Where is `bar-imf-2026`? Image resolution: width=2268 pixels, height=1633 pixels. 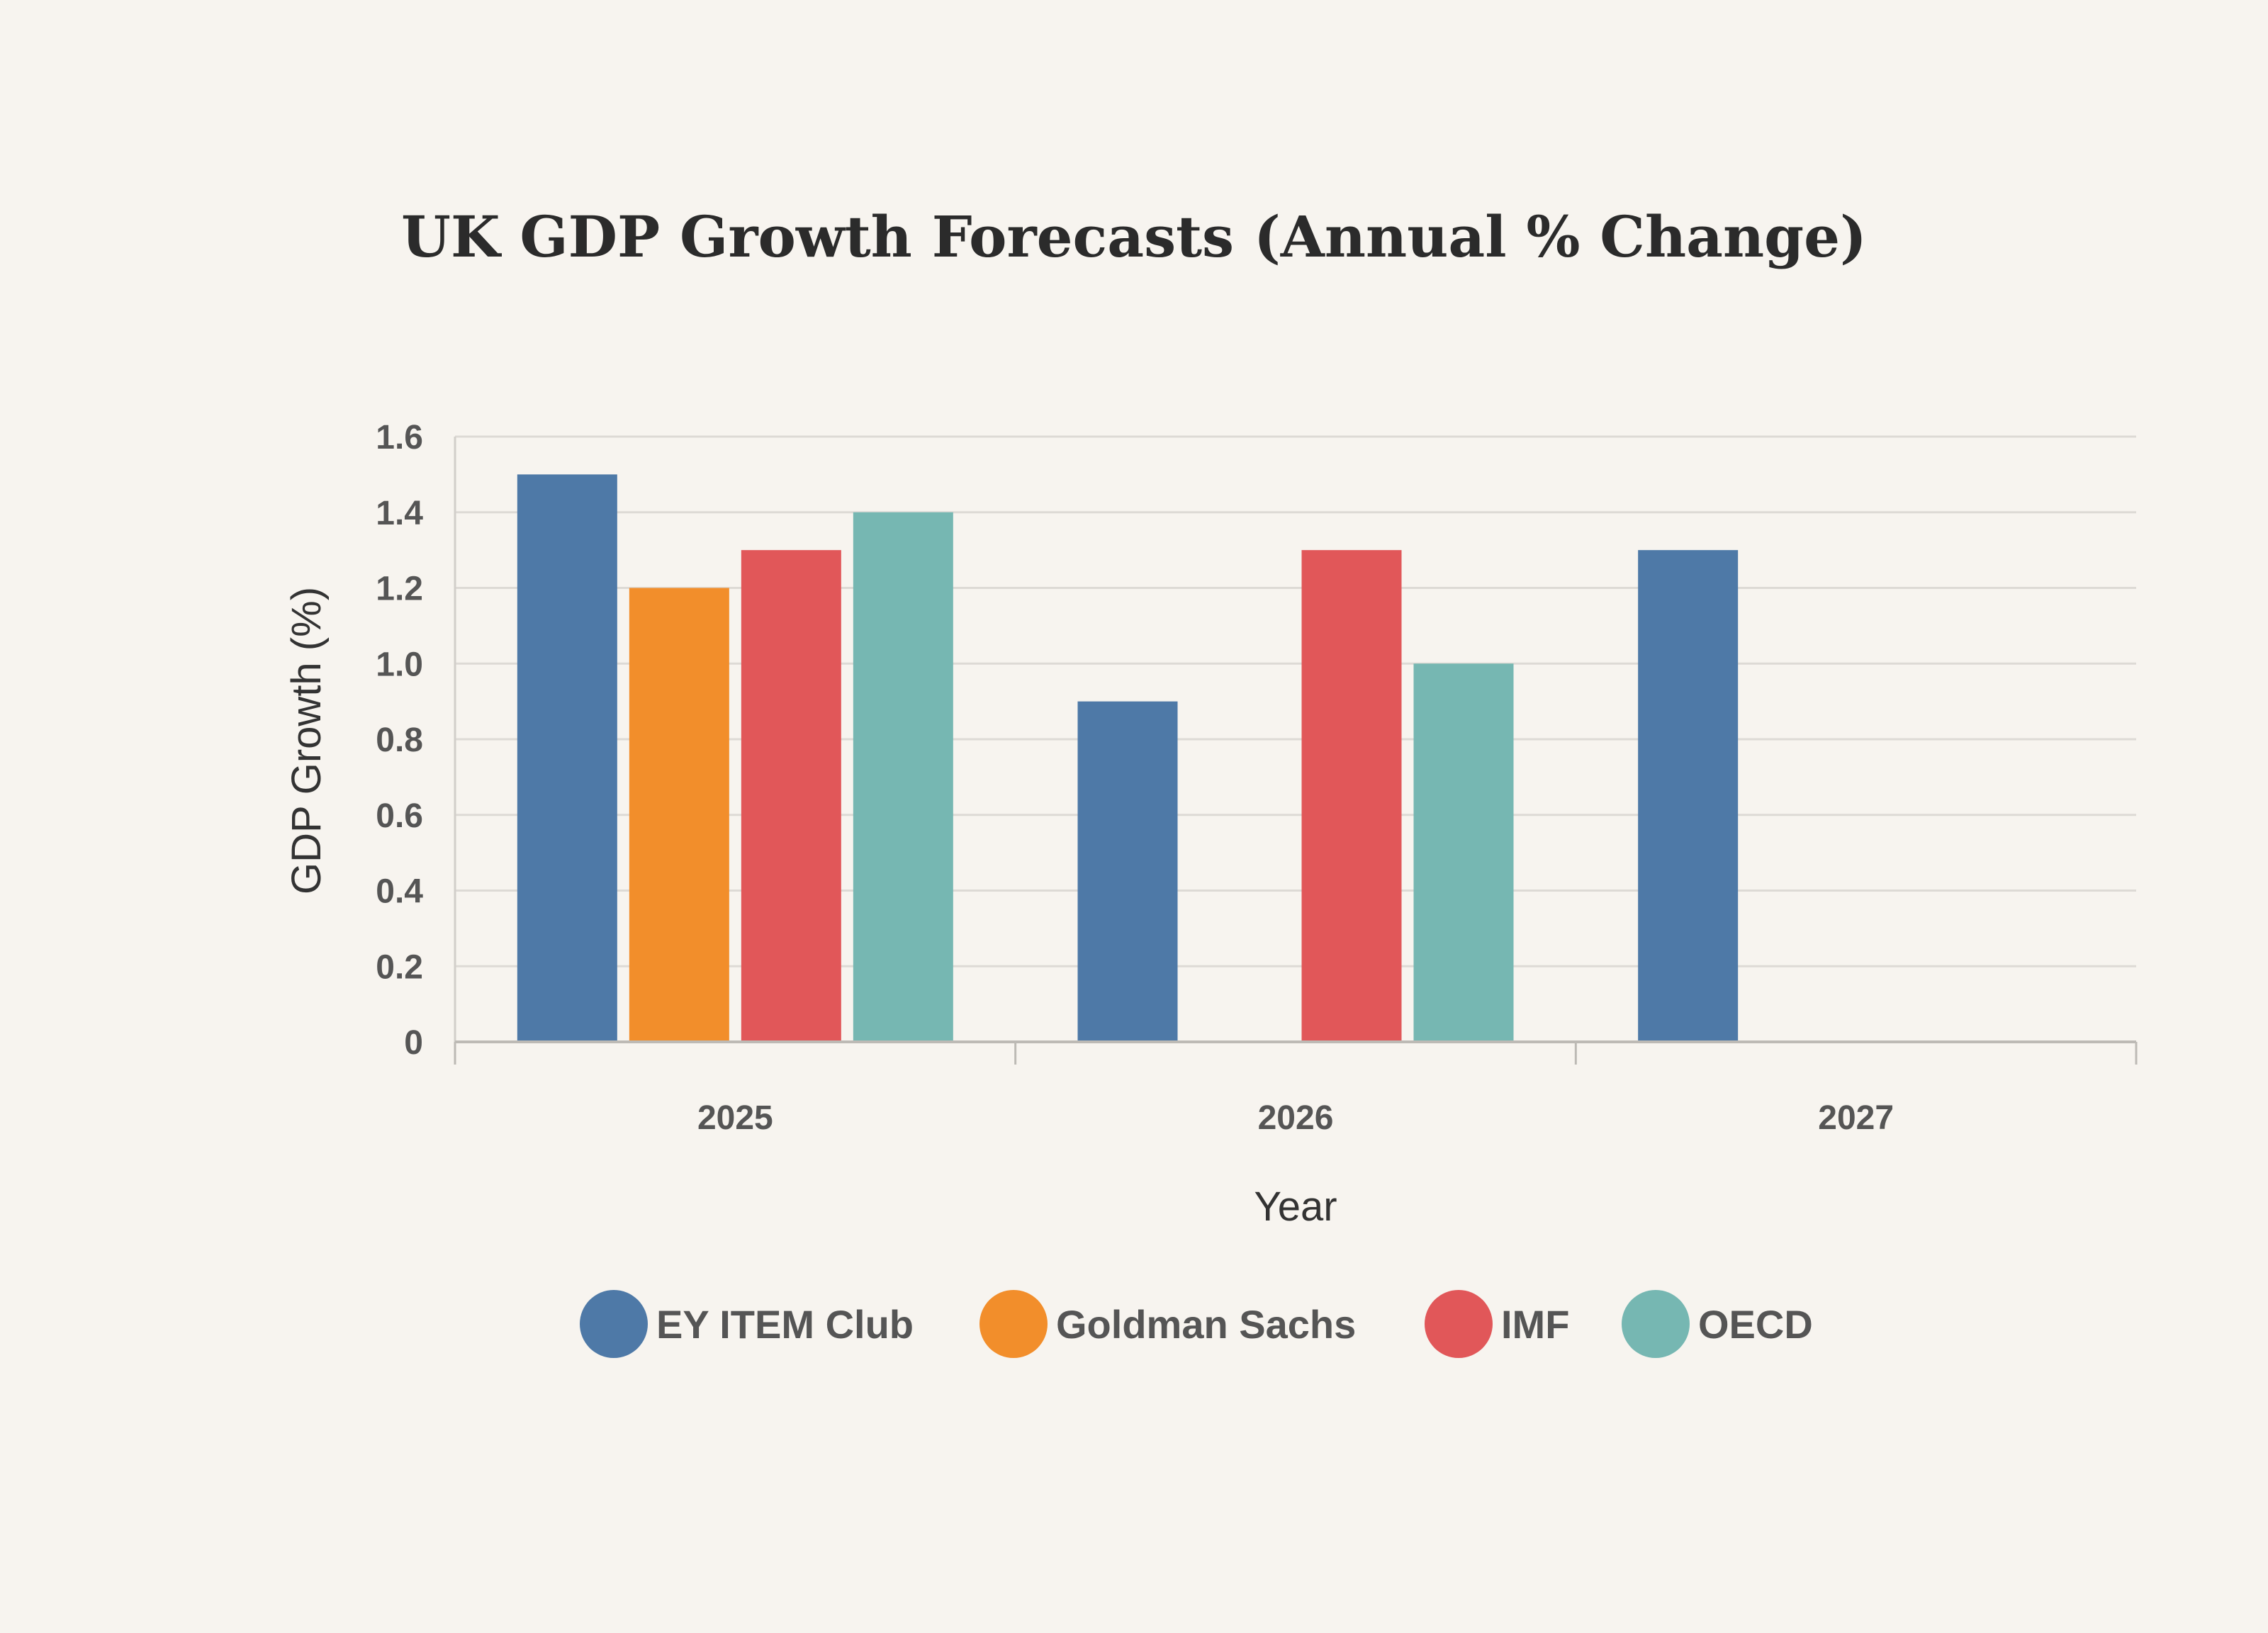
bar-imf-2026 is located at coordinates (1351, 796).